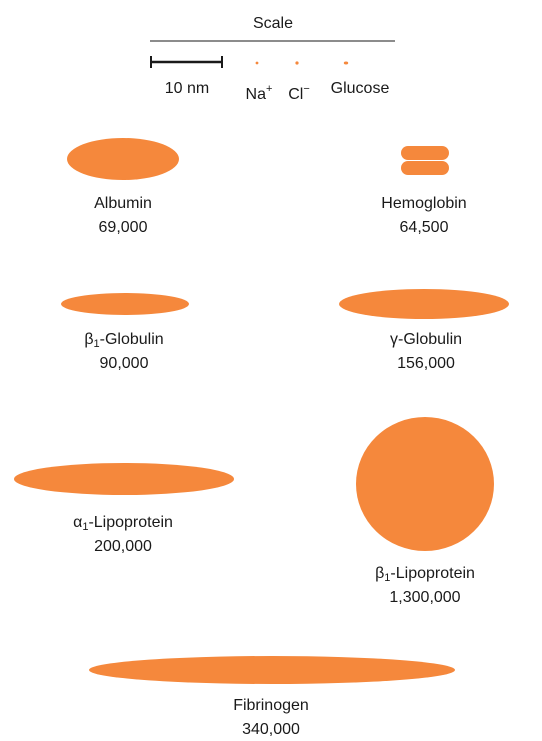  I want to click on molecular-weight: 64,500, so click(424, 227).